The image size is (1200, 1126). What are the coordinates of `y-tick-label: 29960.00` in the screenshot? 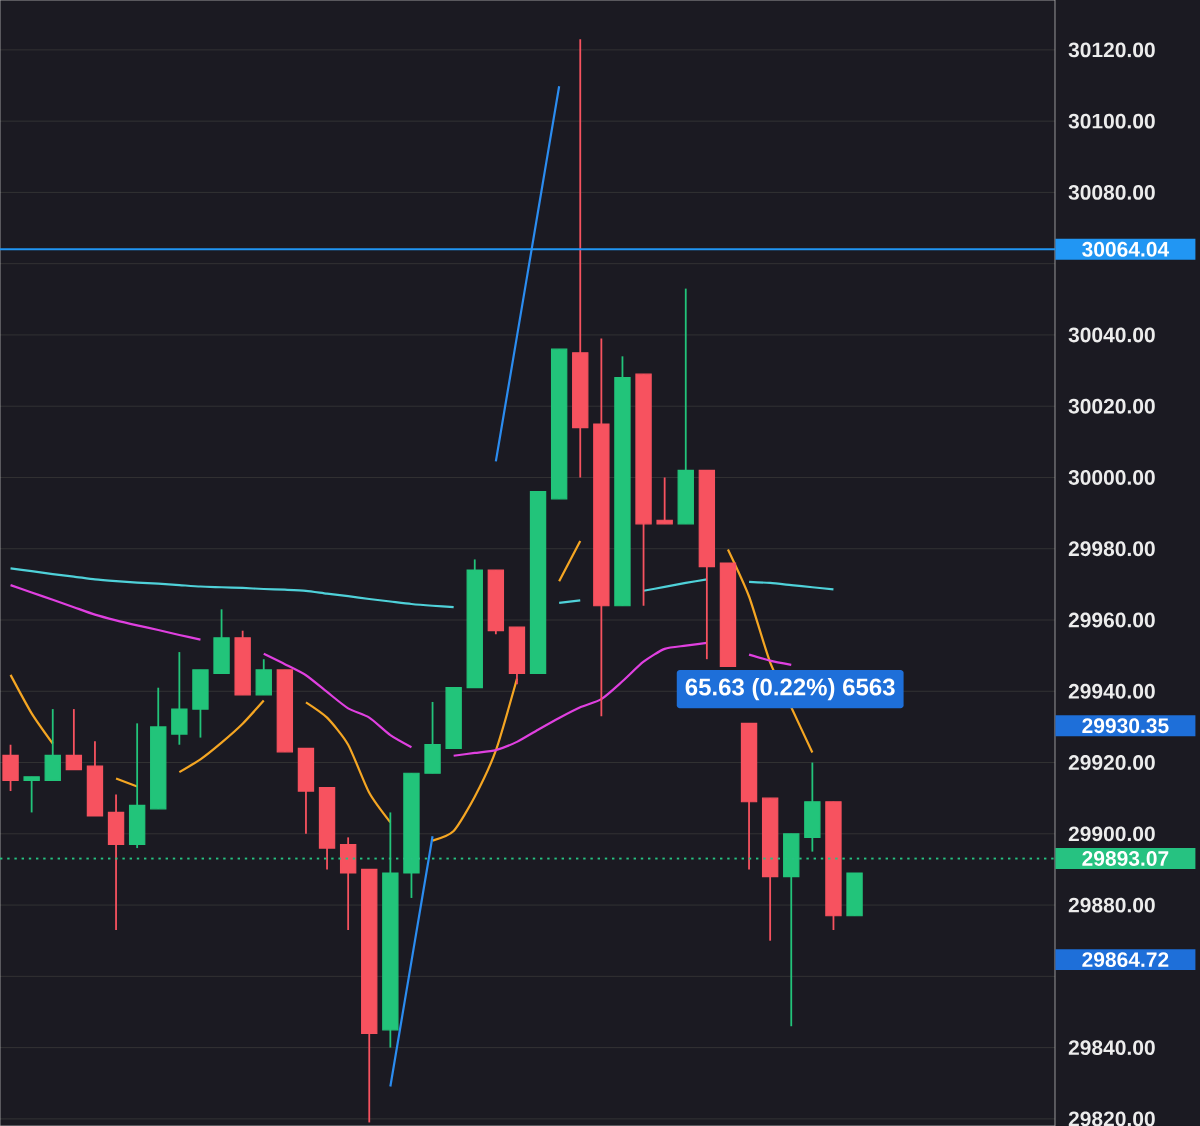 It's located at (1111, 620).